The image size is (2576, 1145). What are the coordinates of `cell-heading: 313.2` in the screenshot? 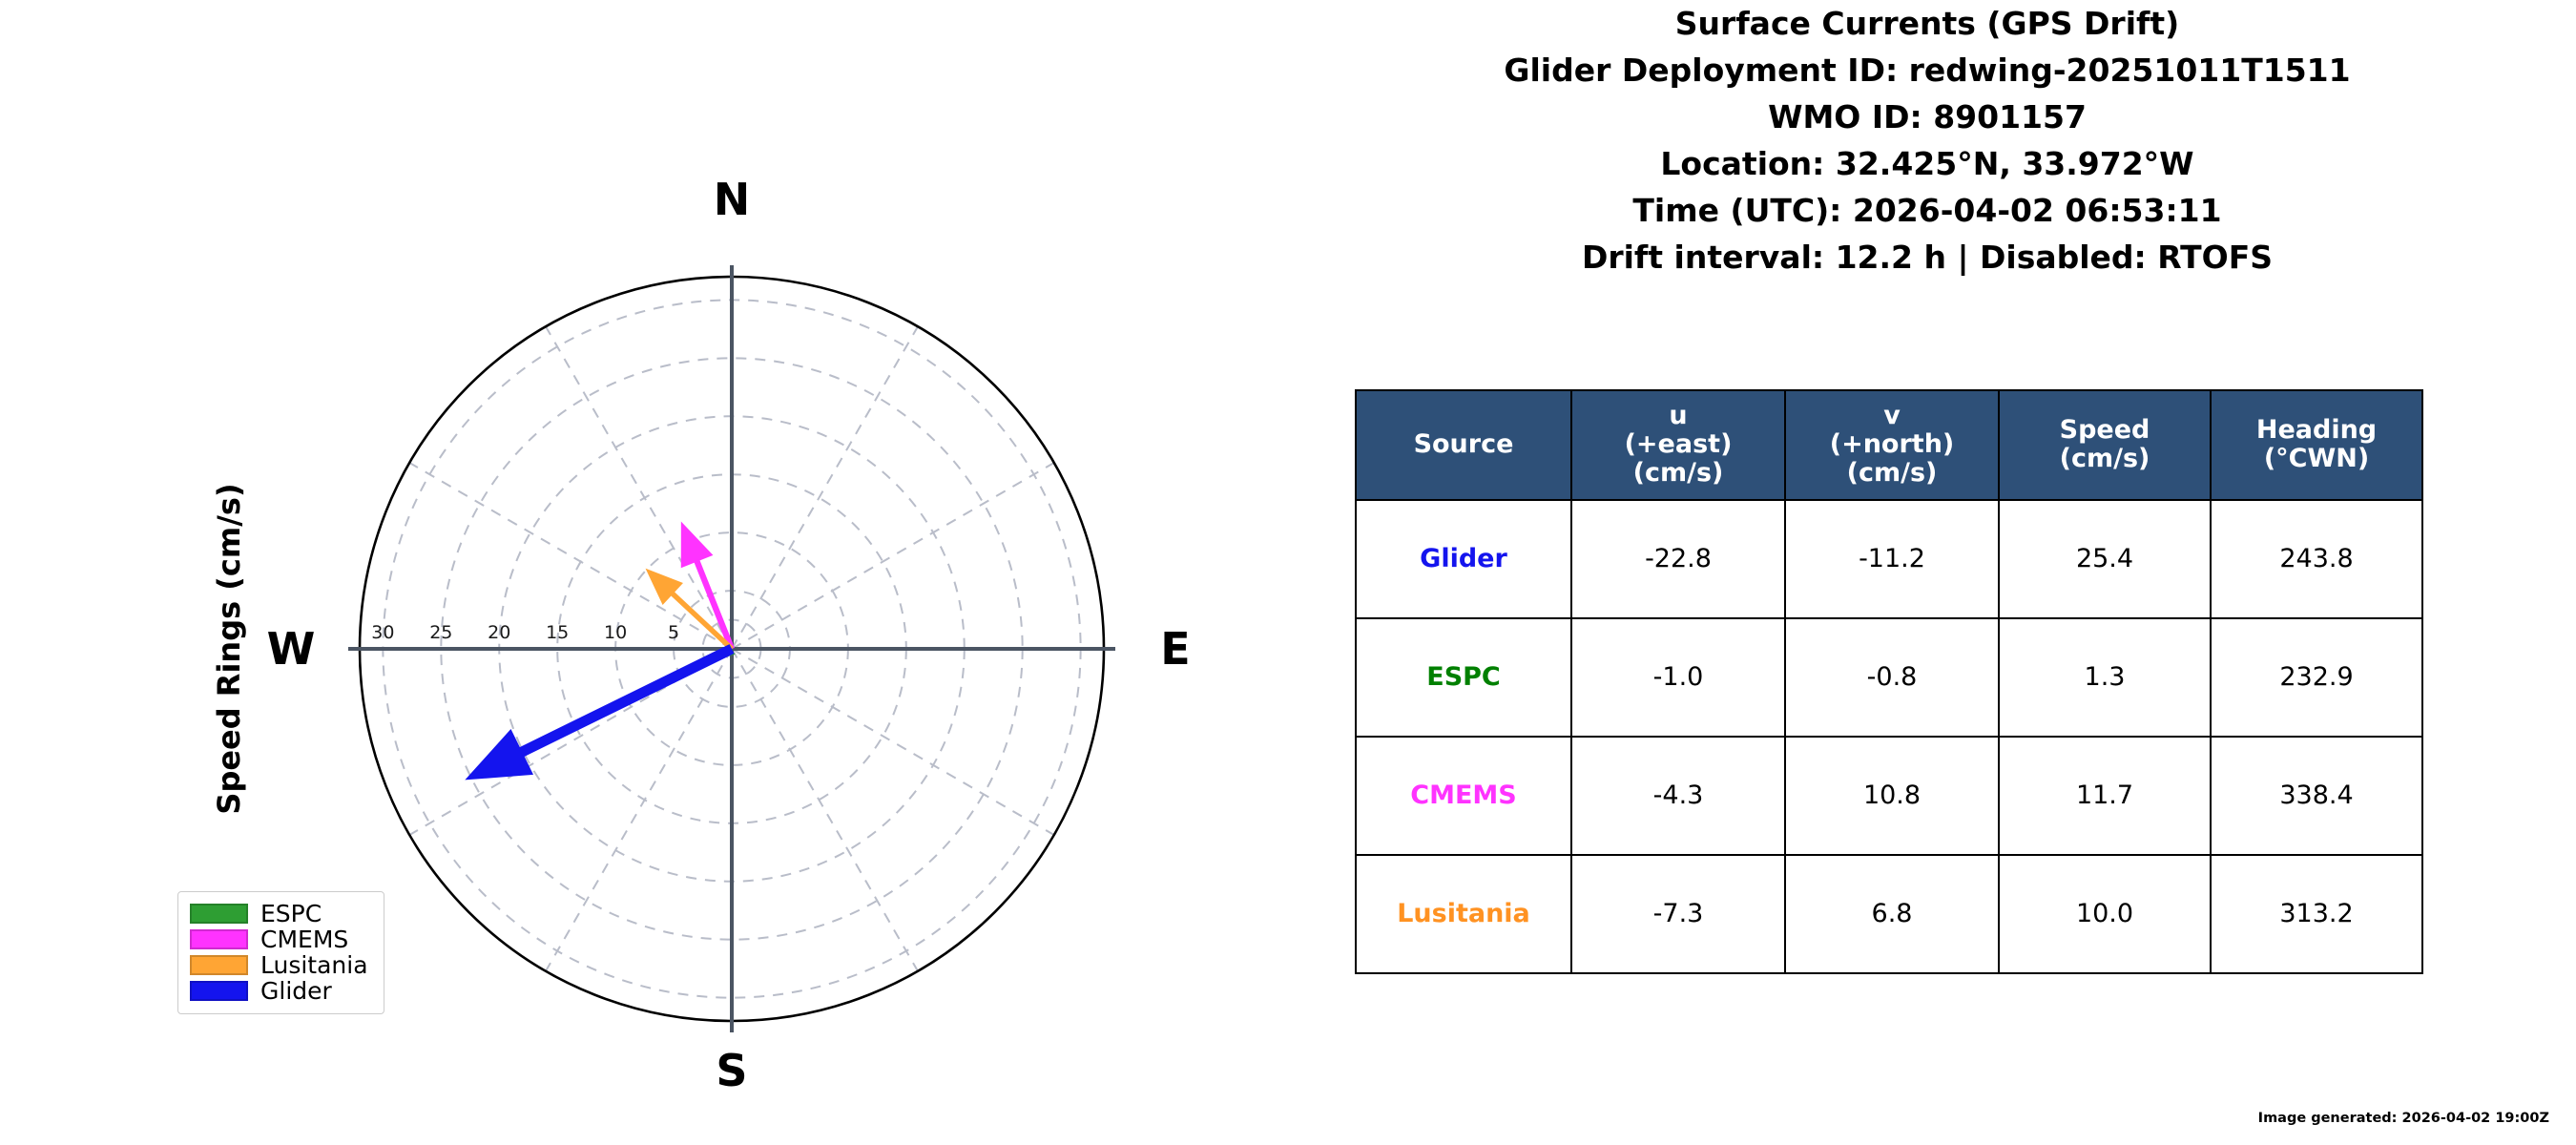 It's located at (2316, 914).